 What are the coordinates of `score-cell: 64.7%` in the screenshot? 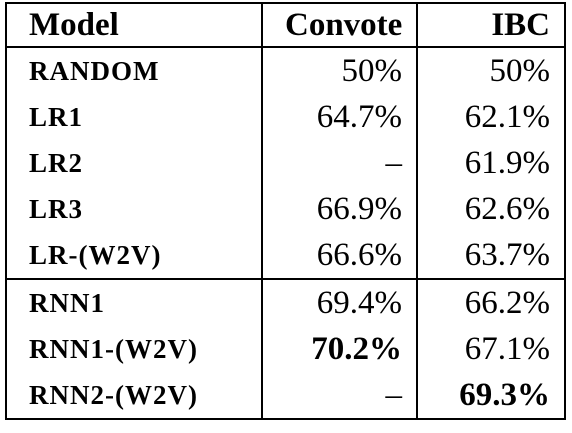 It's located at (339, 117).